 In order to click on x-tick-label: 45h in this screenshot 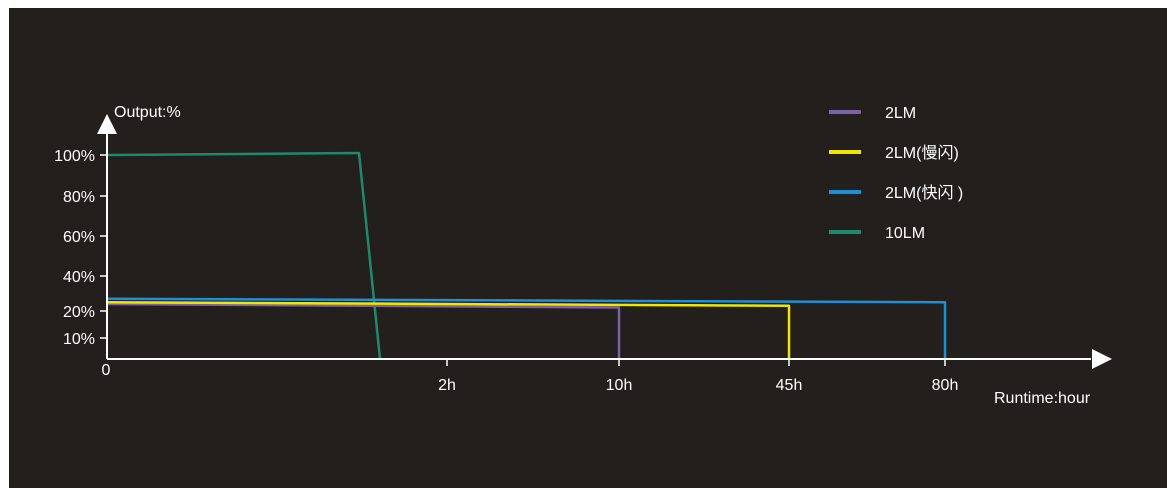, I will do `click(789, 385)`.